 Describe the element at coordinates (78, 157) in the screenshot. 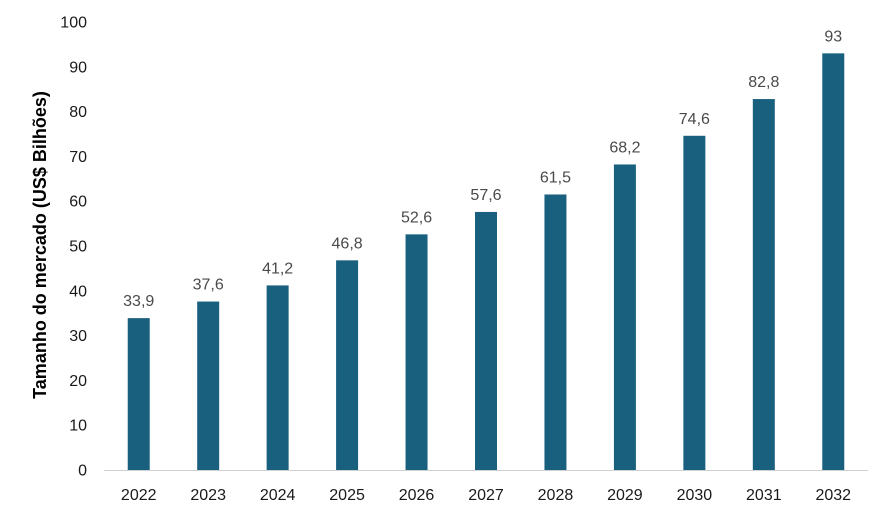

I see `y-tick-label: 70` at that location.